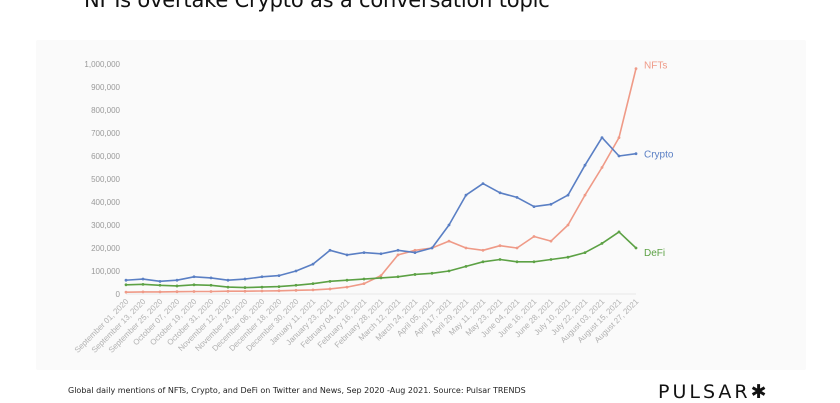 The width and height of the screenshot is (840, 403). What do you see at coordinates (659, 155) in the screenshot?
I see `crypto-series-label: Crypto` at bounding box center [659, 155].